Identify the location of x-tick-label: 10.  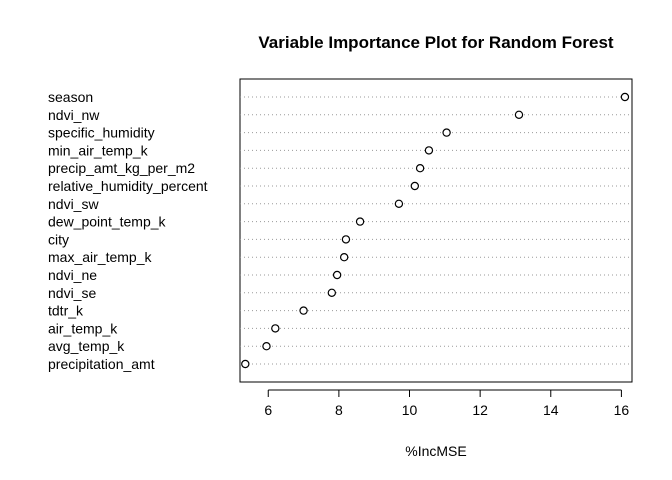
(410, 410).